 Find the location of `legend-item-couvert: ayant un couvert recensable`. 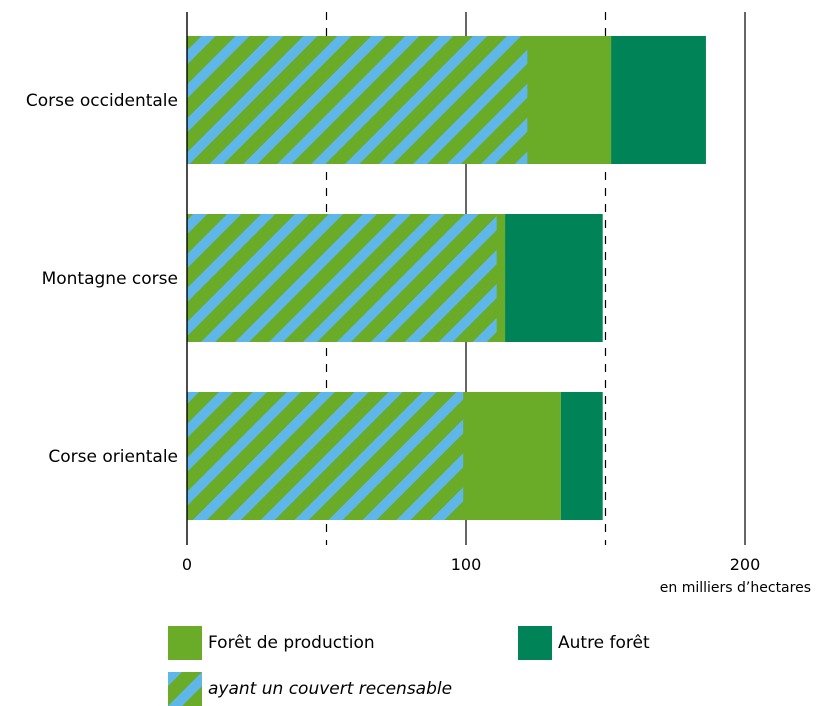

legend-item-couvert: ayant un couvert recensable is located at coordinates (310, 689).